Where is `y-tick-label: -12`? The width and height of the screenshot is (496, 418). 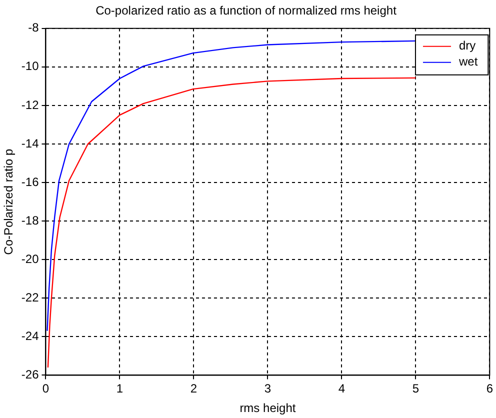
y-tick-label: -12 is located at coordinates (30, 105).